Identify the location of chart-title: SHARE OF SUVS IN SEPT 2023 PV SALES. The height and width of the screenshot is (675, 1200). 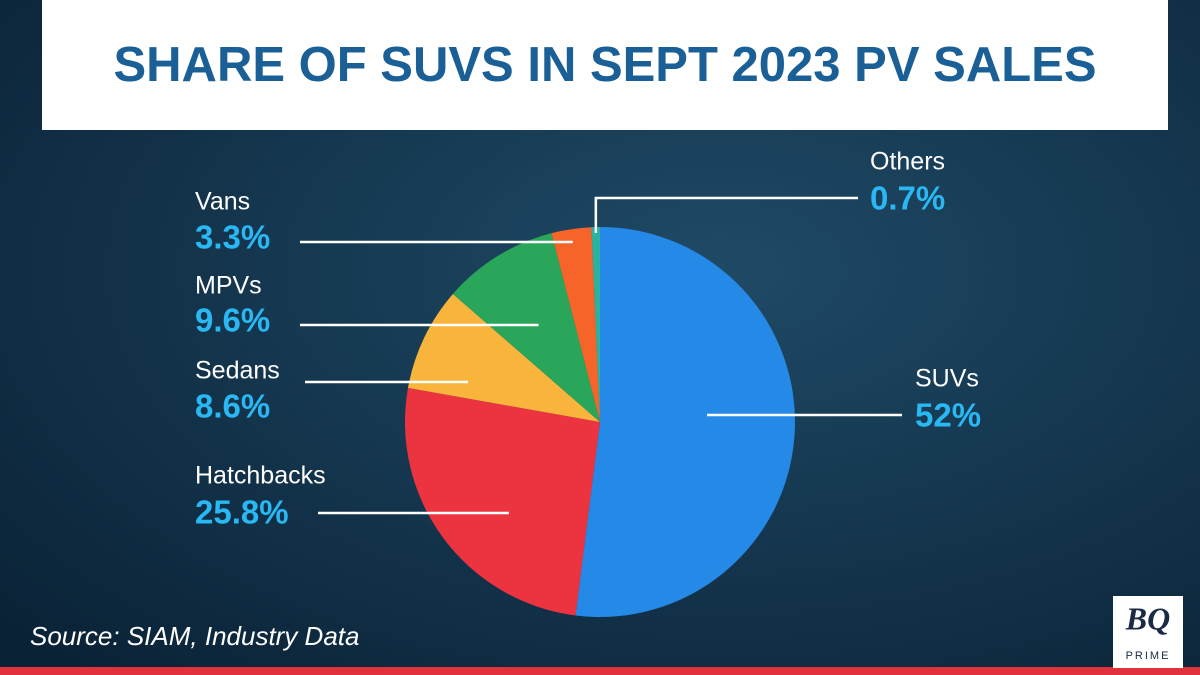
(604, 65).